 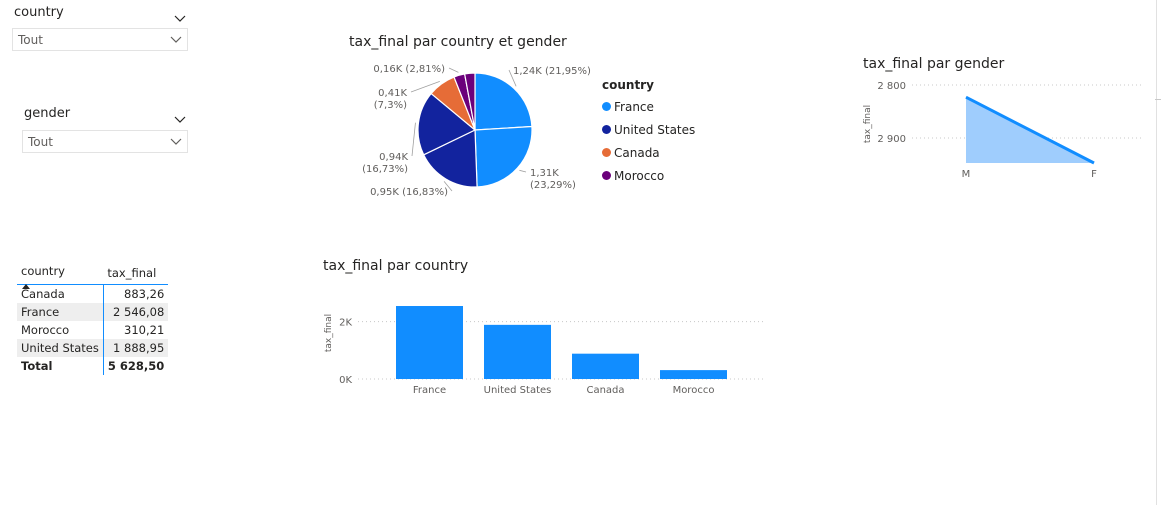 What do you see at coordinates (518, 390) in the screenshot?
I see `bar-x-tick: United States` at bounding box center [518, 390].